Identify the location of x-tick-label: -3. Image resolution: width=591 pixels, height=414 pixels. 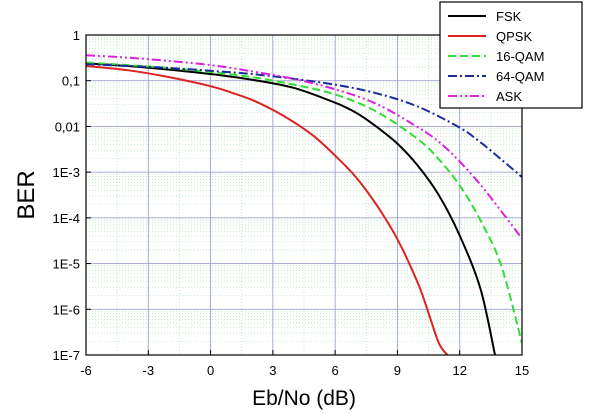
(149, 370).